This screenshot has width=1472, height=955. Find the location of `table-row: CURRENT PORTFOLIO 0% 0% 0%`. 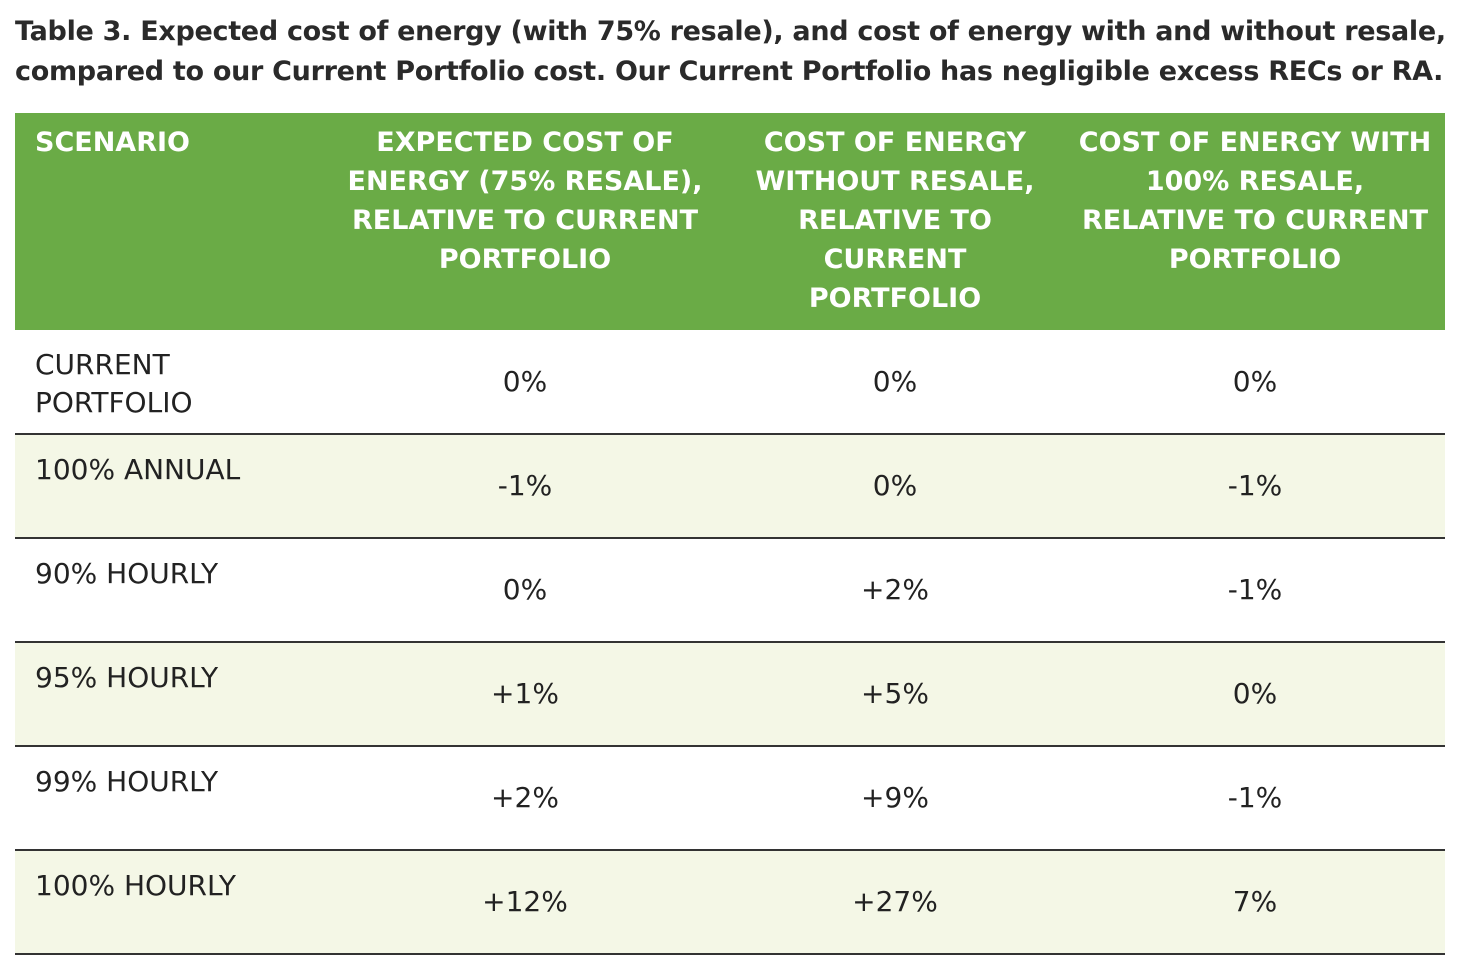

table-row: CURRENT PORTFOLIO 0% 0% 0% is located at coordinates (730, 382).